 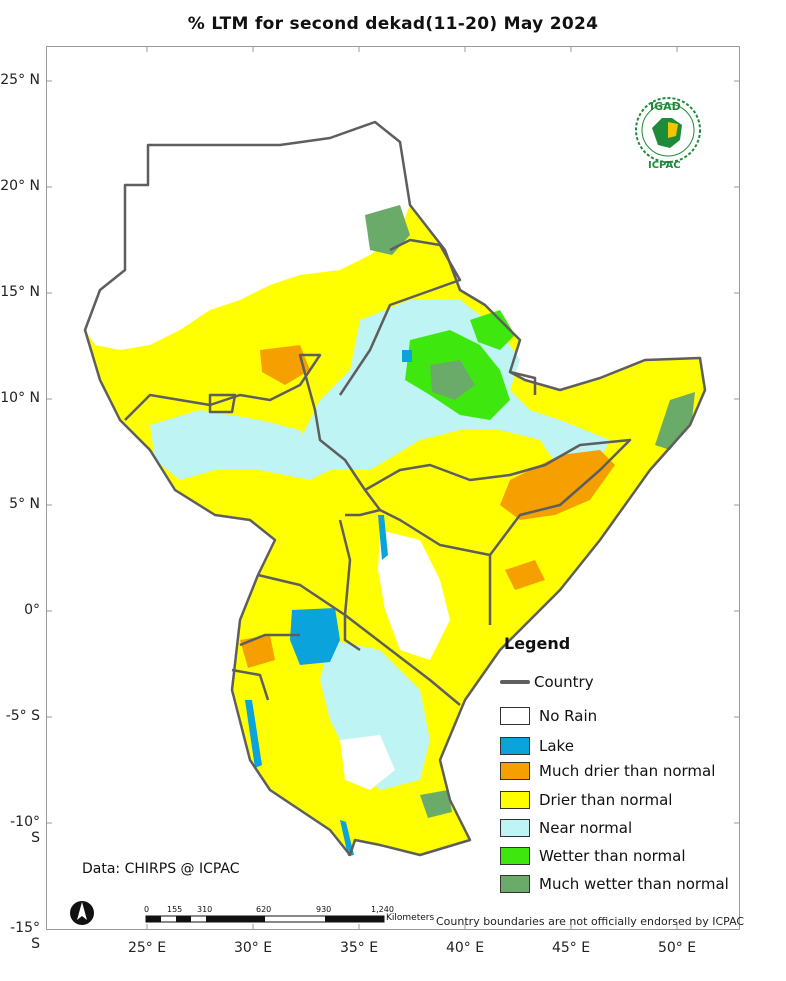 What do you see at coordinates (668, 130) in the screenshot?
I see `igad-logo-icon` at bounding box center [668, 130].